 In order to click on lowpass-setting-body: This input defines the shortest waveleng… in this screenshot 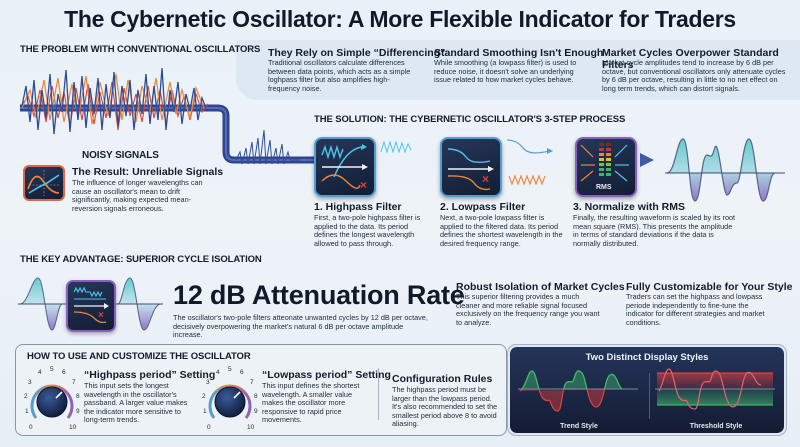, I will do `click(311, 403)`.